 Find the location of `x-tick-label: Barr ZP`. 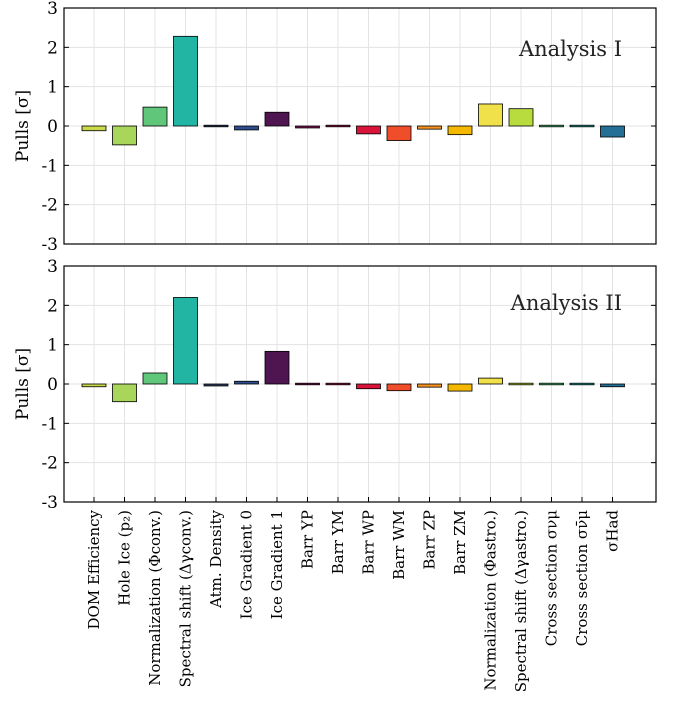

x-tick-label: Barr ZP is located at coordinates (430, 540).